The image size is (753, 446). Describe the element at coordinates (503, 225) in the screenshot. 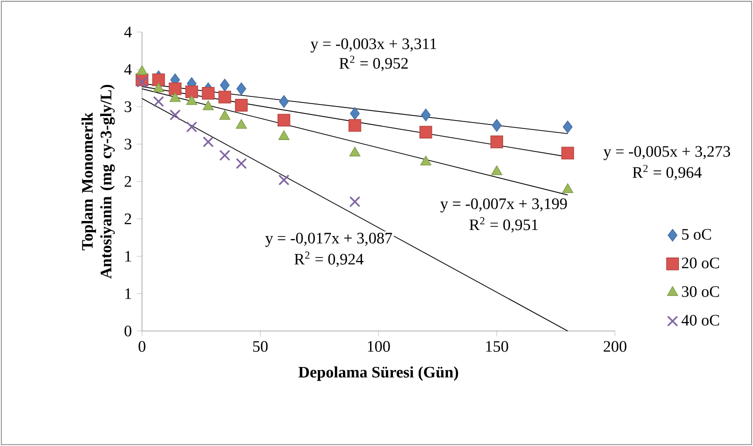

I see `annotation: R$^{2}$ = 0,951` at that location.